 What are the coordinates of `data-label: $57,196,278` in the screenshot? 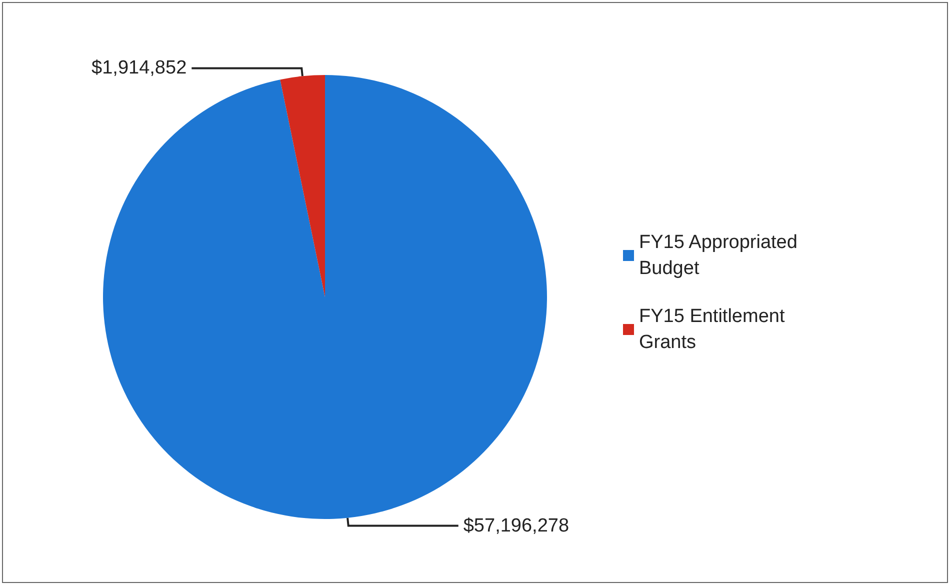 It's located at (516, 525).